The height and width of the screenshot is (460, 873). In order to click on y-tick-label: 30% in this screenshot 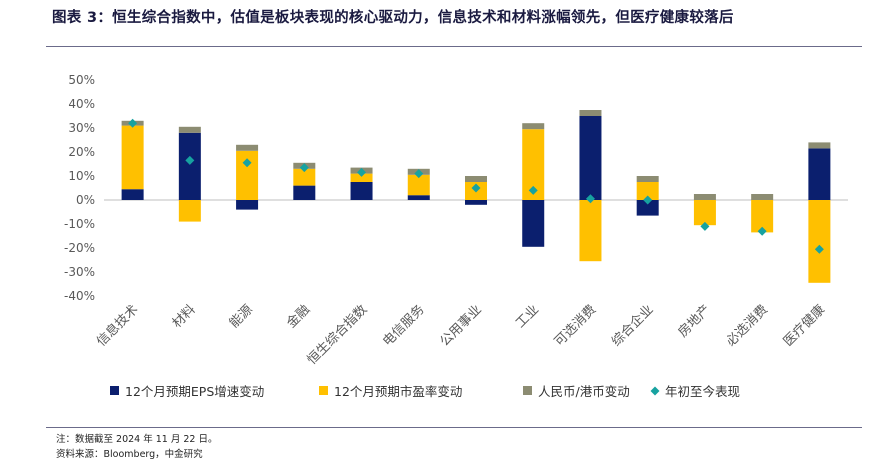, I will do `click(81, 128)`.